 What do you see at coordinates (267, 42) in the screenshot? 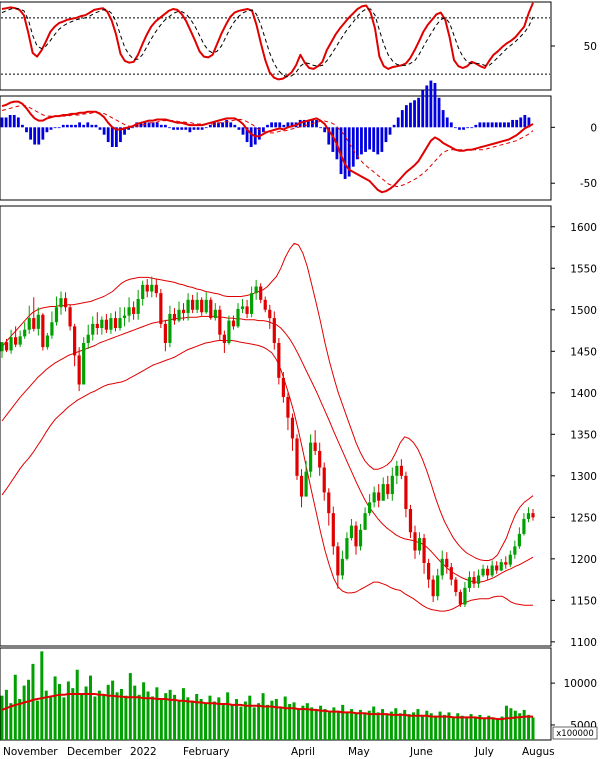
I see `oscillator-signal-line` at bounding box center [267, 42].